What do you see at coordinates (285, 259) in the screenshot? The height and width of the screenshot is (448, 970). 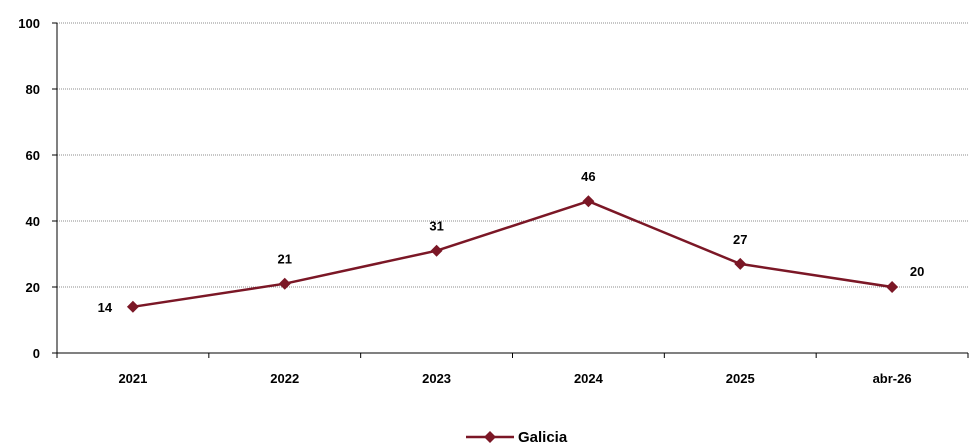 I see `data-label: 21` at bounding box center [285, 259].